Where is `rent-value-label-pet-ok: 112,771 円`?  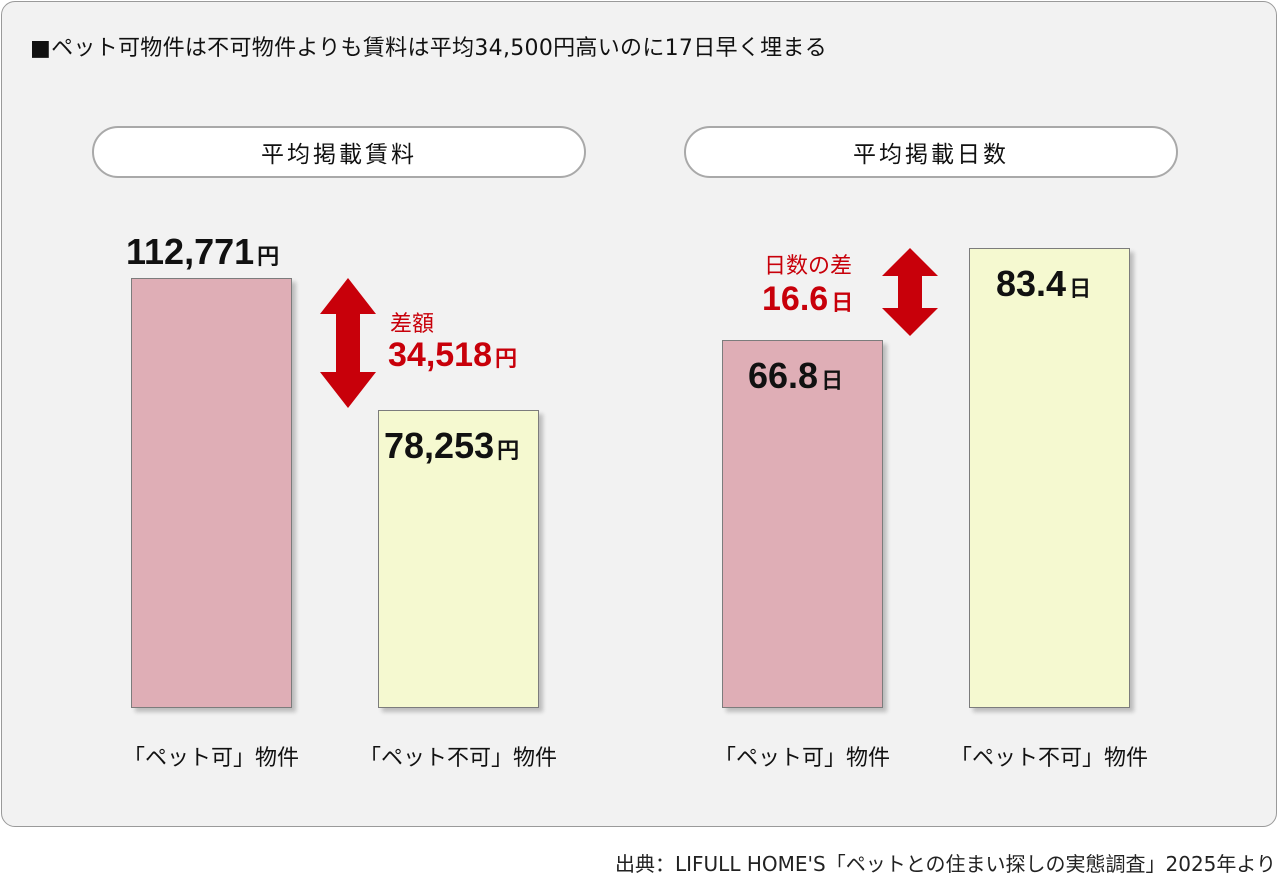 rent-value-label-pet-ok: 112,771 円 is located at coordinates (202, 252).